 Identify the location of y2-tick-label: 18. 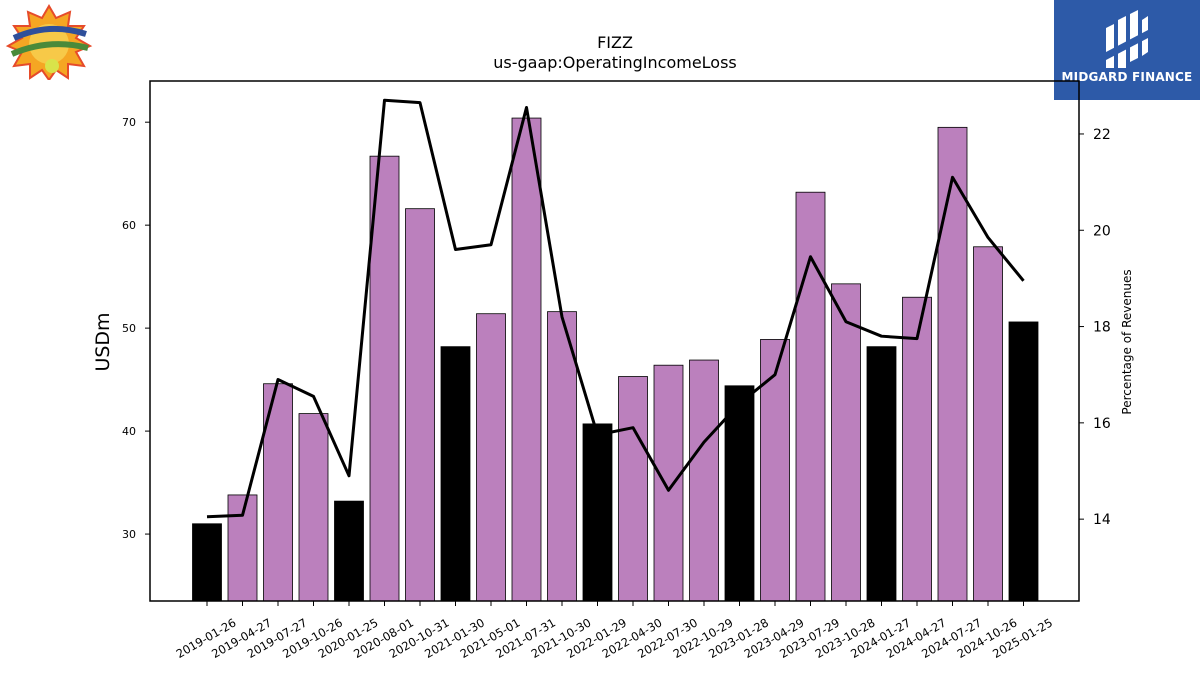
(1102, 328).